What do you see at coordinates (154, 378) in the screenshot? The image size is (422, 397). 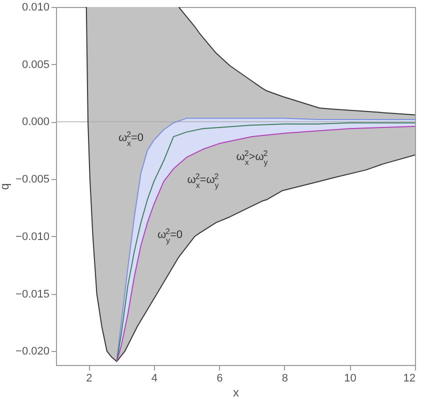 I see `x-tick-label: 4` at bounding box center [154, 378].